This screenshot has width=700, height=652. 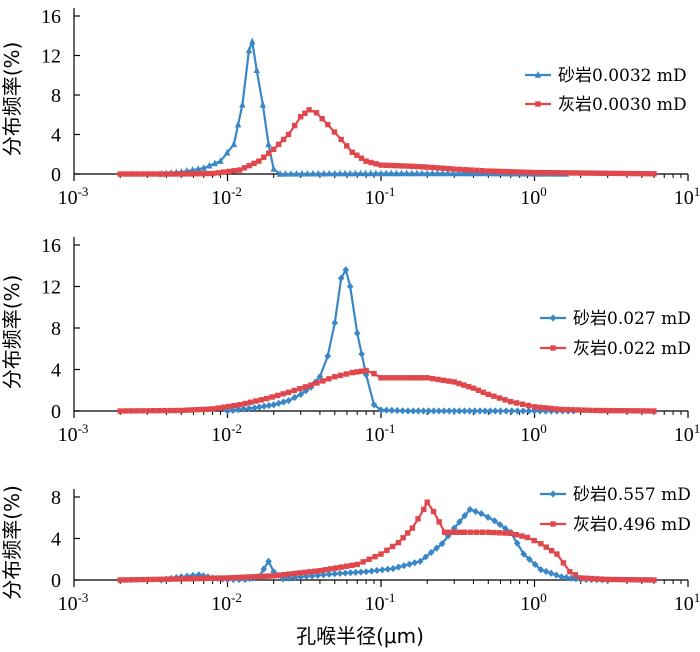 I want to click on y-tick-label: 0, so click(x=56, y=412).